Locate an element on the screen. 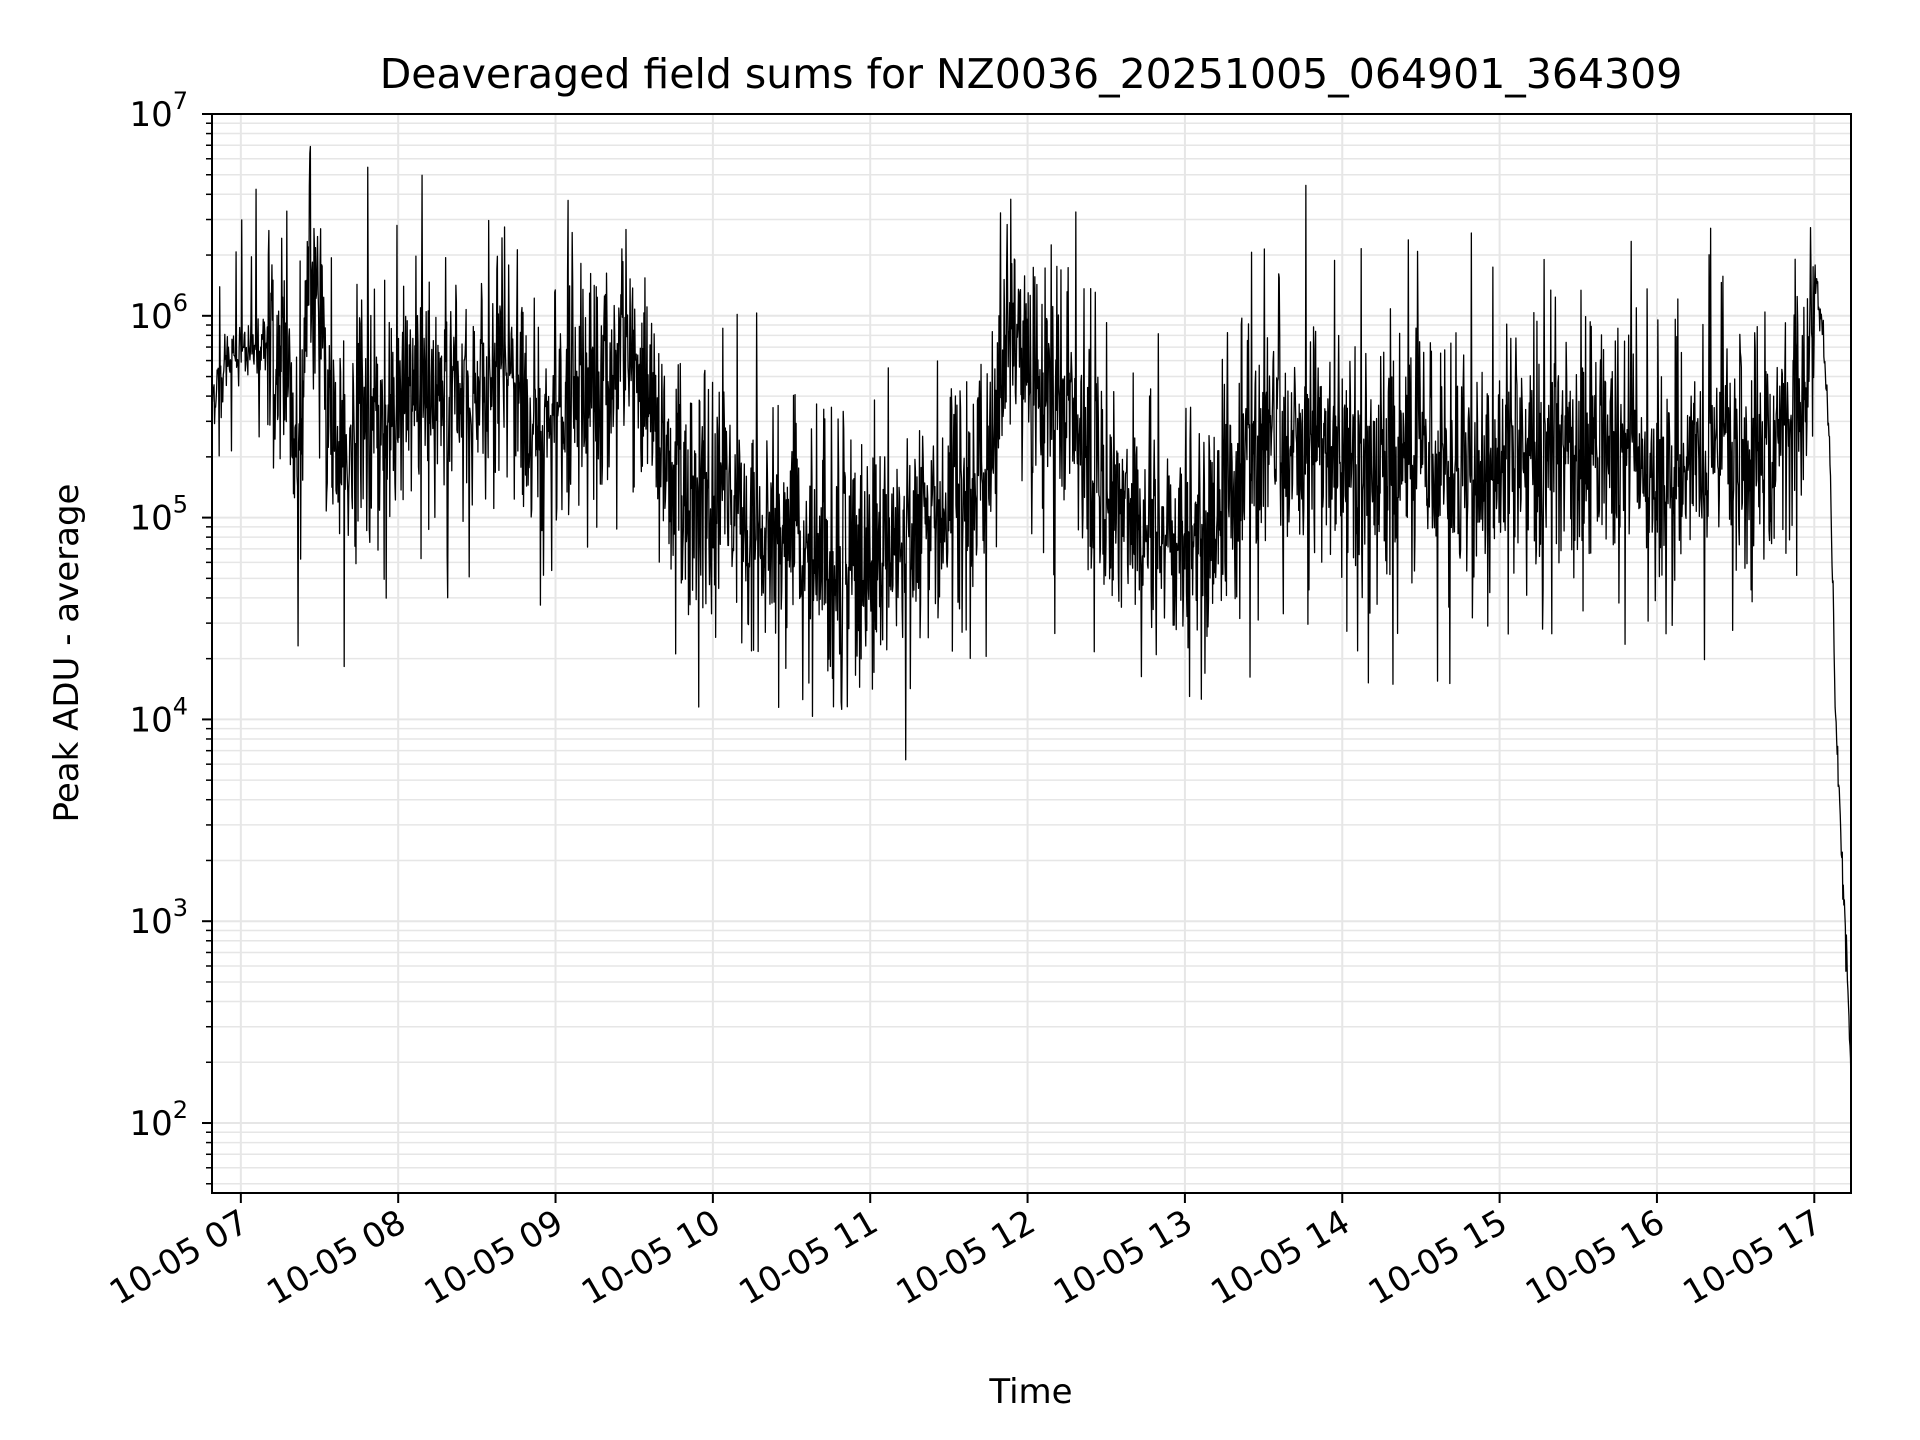 This screenshot has height=1440, width=1920. y-tick-label: 10⁶ is located at coordinates (158, 313).